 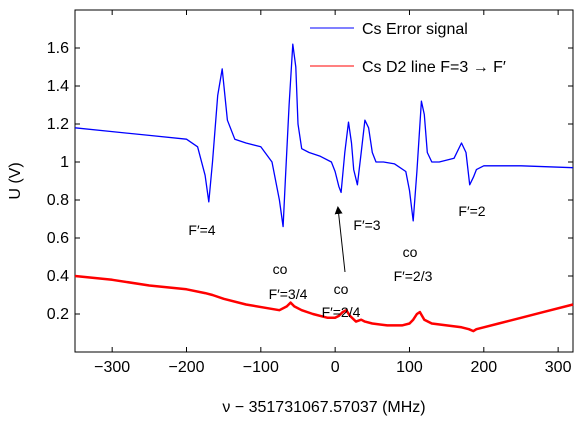 I want to click on annotation-f2-3: F′=2/3, so click(x=413, y=276).